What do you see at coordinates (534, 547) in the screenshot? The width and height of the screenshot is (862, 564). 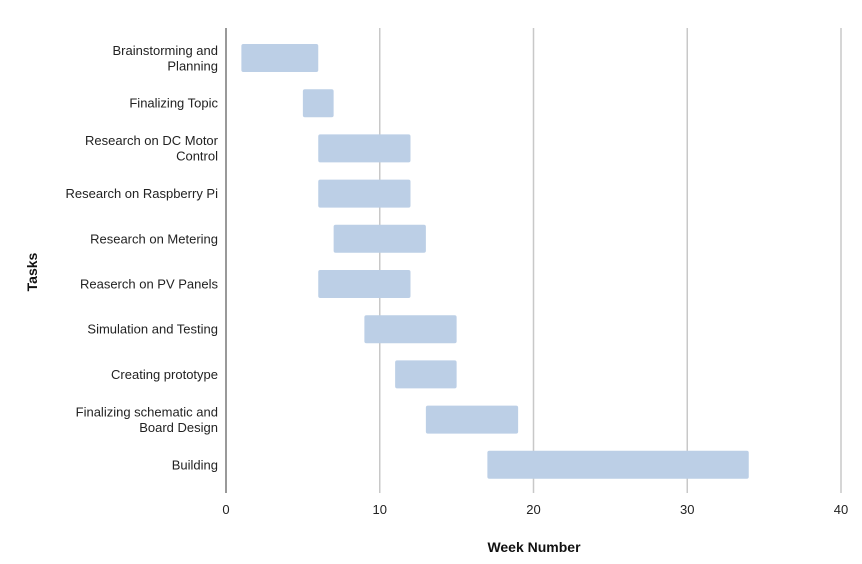 I see `x-axis-title: Week Number` at bounding box center [534, 547].